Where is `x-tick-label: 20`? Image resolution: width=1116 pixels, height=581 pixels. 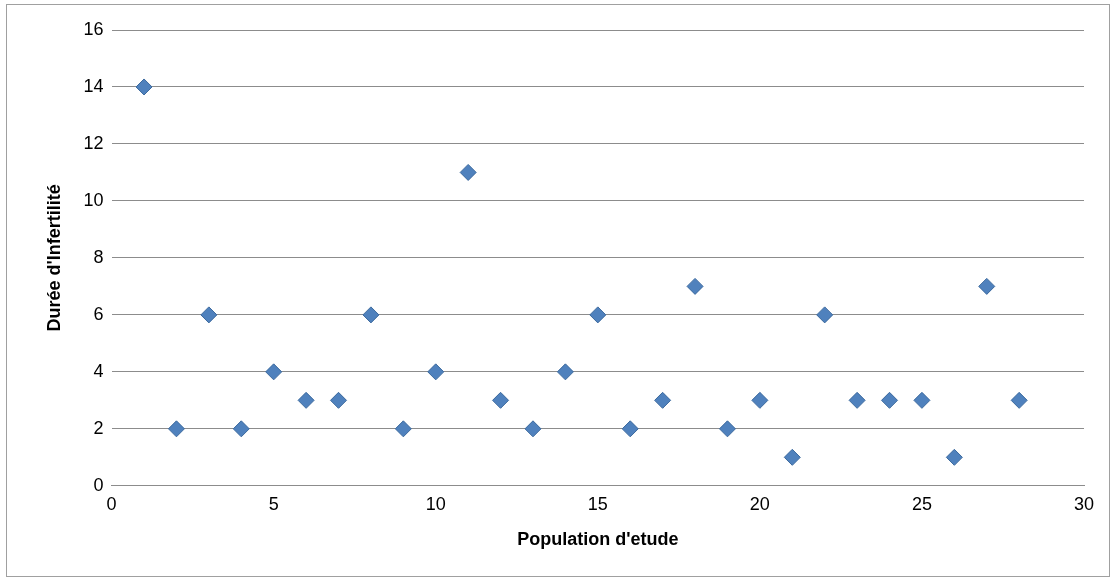 x-tick-label: 20 is located at coordinates (759, 503).